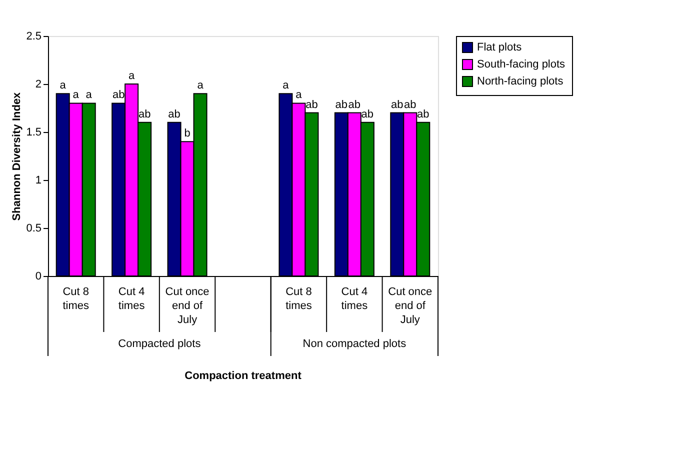 The width and height of the screenshot is (676, 471). Describe the element at coordinates (243, 376) in the screenshot. I see `x-axis-title: Compaction treatment` at that location.